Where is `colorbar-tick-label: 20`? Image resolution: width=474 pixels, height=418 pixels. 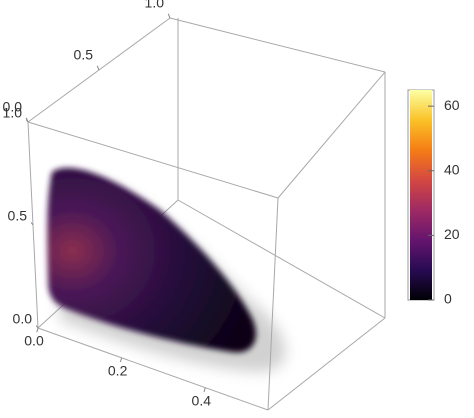
colorbar-tick-label: 20 is located at coordinates (452, 234).